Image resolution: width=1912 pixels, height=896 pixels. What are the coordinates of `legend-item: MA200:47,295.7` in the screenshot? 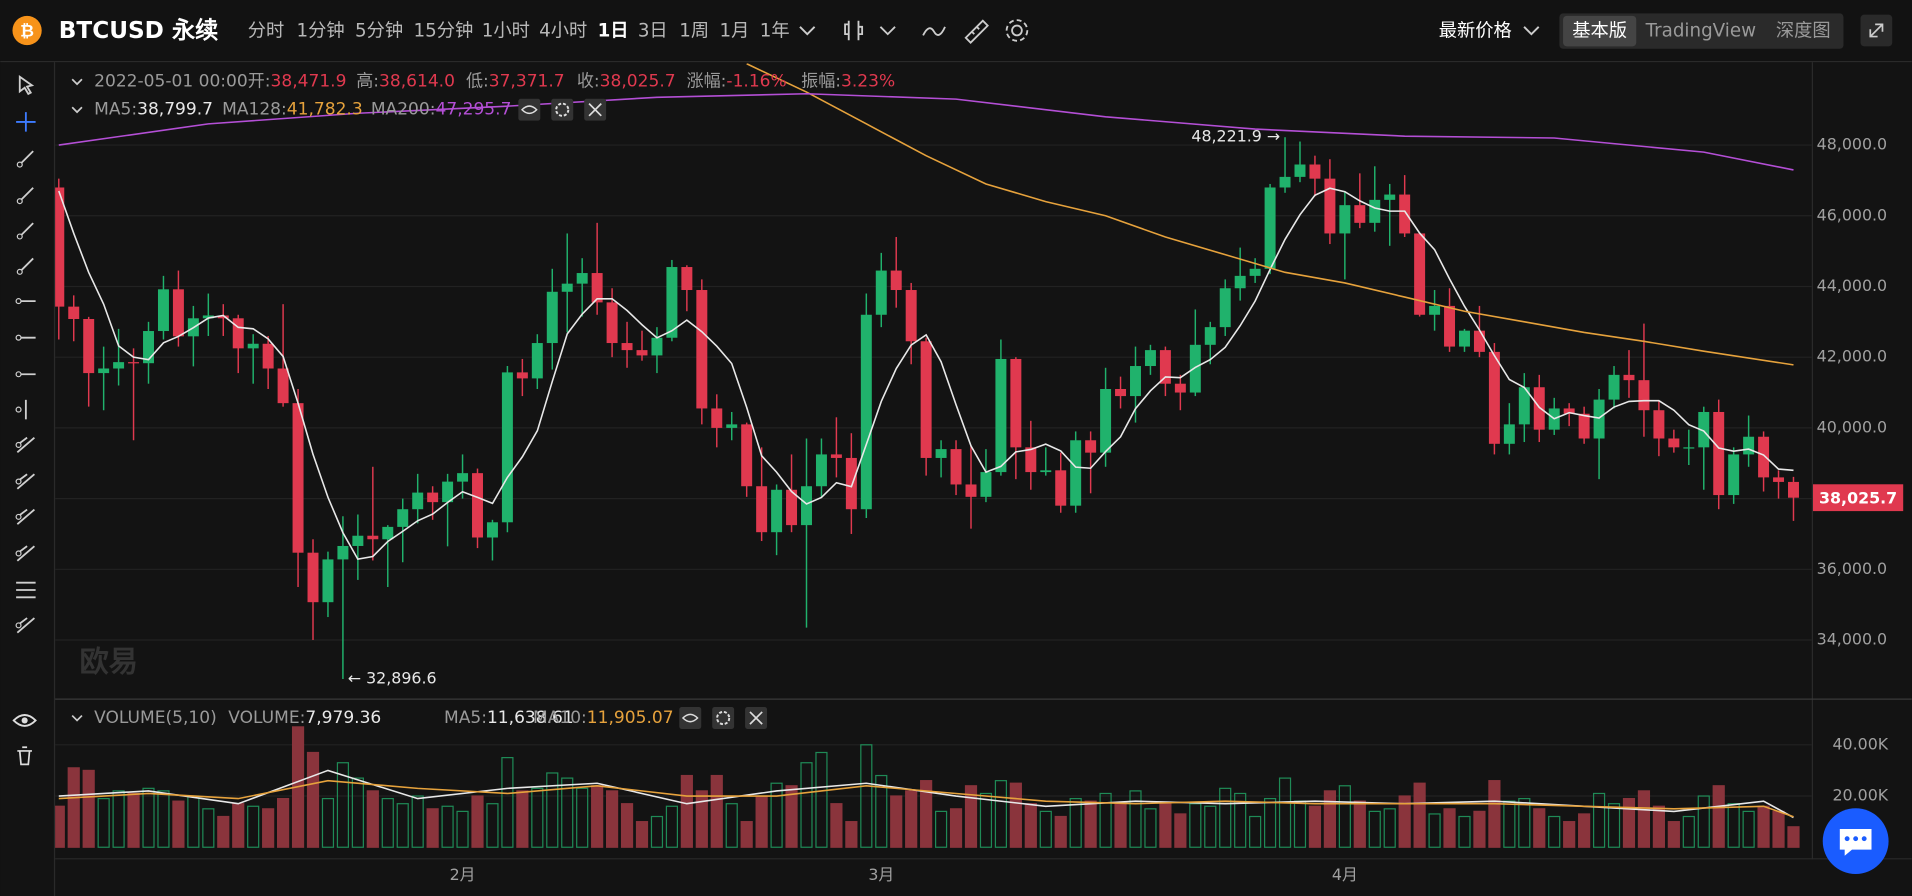 It's located at (441, 110).